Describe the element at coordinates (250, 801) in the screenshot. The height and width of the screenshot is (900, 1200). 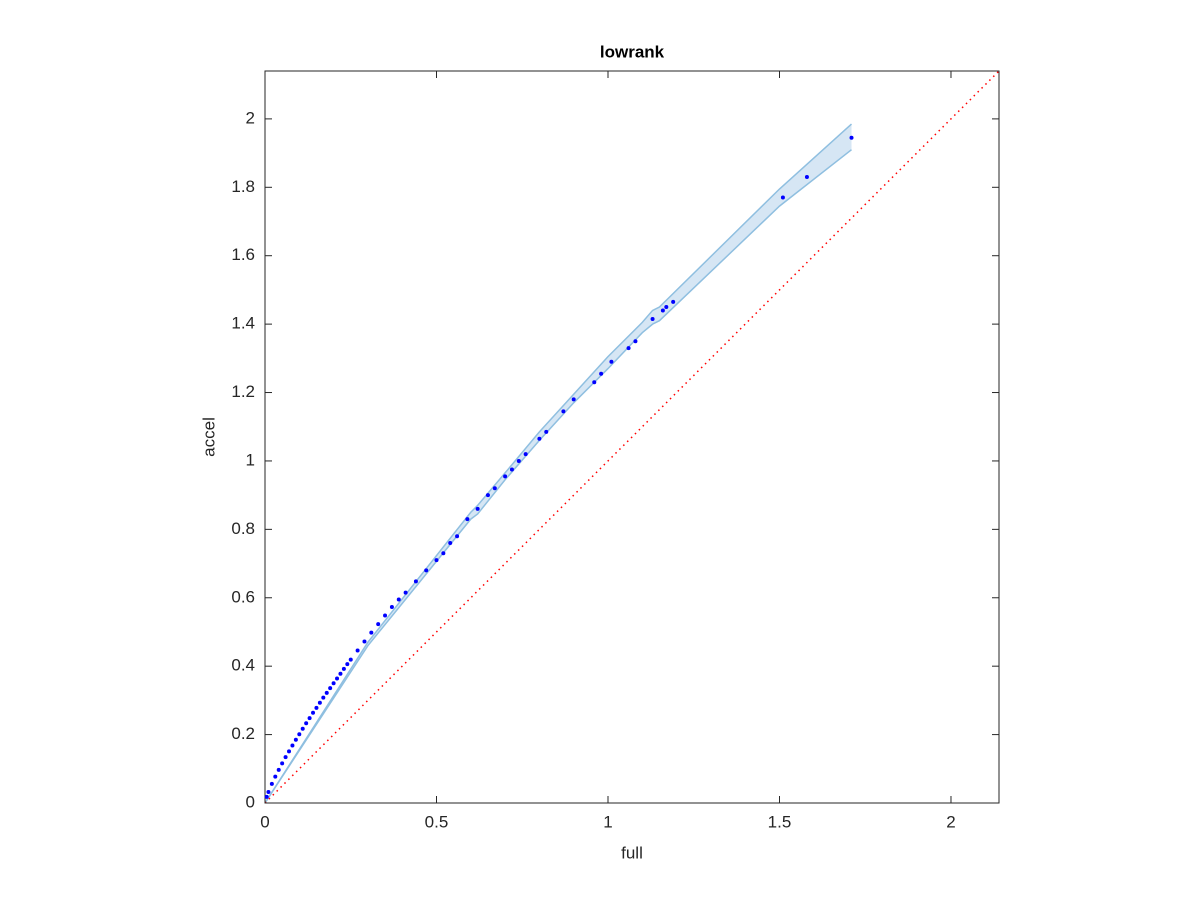
I see `y-tick-label: 0` at that location.